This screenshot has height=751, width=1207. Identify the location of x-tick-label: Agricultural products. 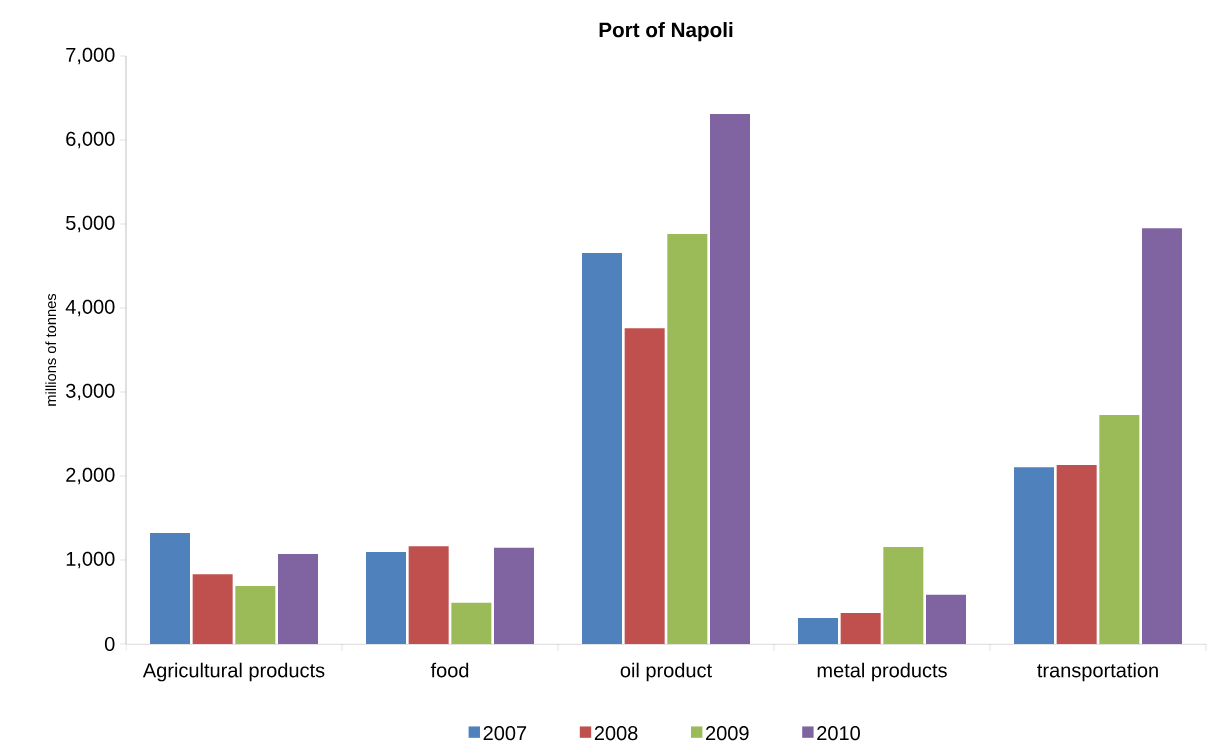
(233, 672).